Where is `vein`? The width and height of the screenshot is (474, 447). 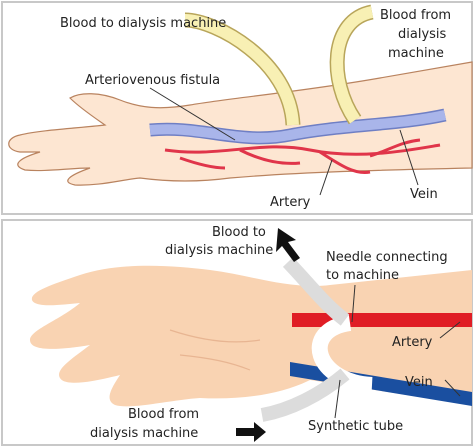
vein is located at coordinates (298, 126).